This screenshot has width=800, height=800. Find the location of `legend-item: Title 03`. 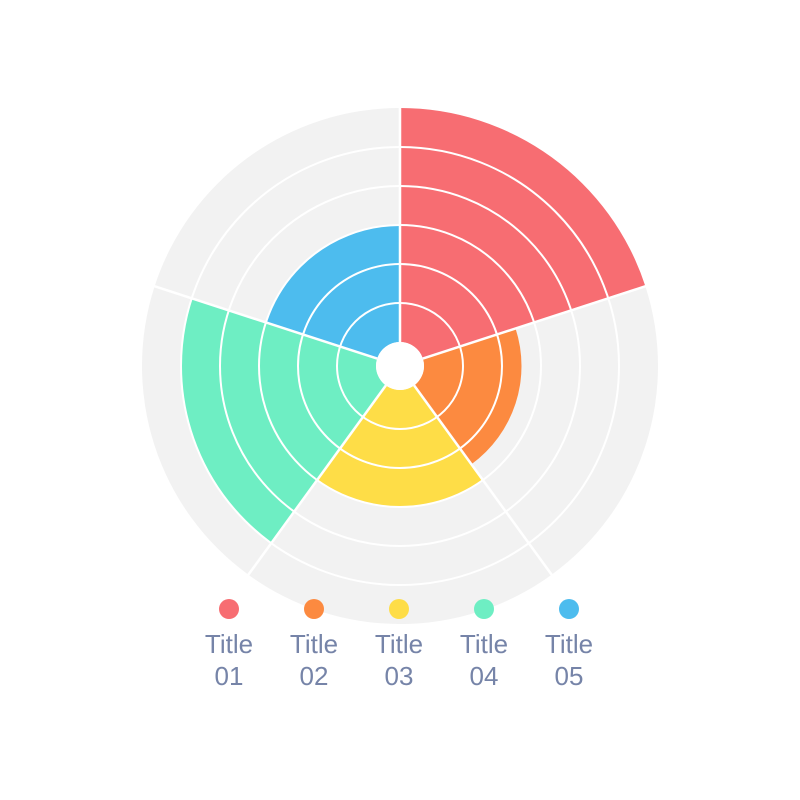

legend-item: Title 03 is located at coordinates (399, 643).